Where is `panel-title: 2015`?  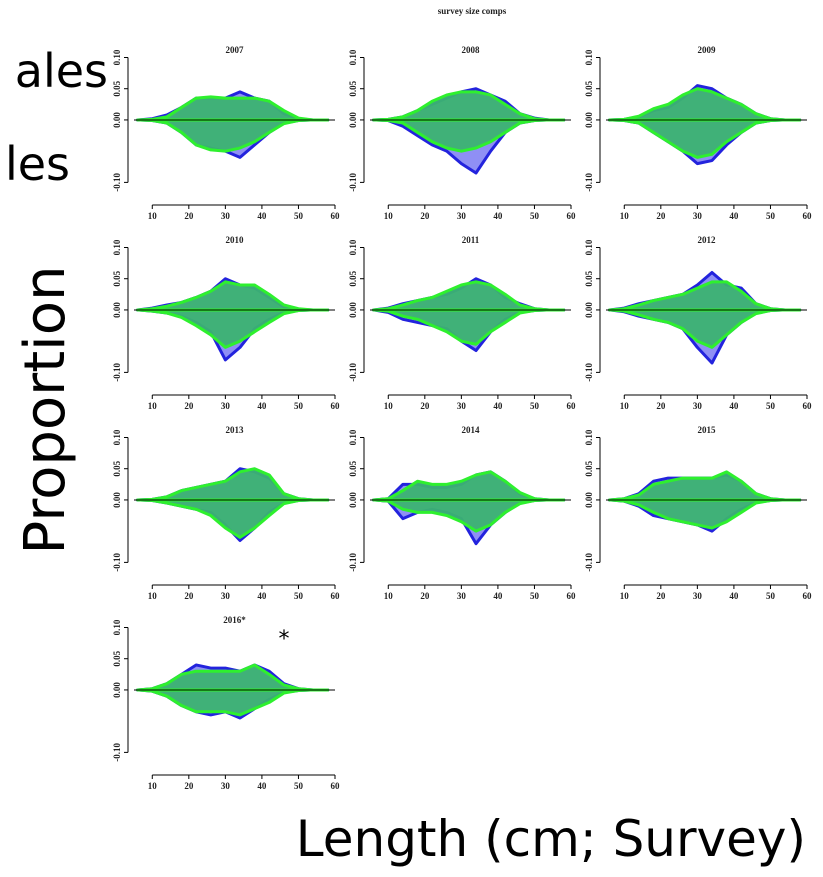 panel-title: 2015 is located at coordinates (707, 430).